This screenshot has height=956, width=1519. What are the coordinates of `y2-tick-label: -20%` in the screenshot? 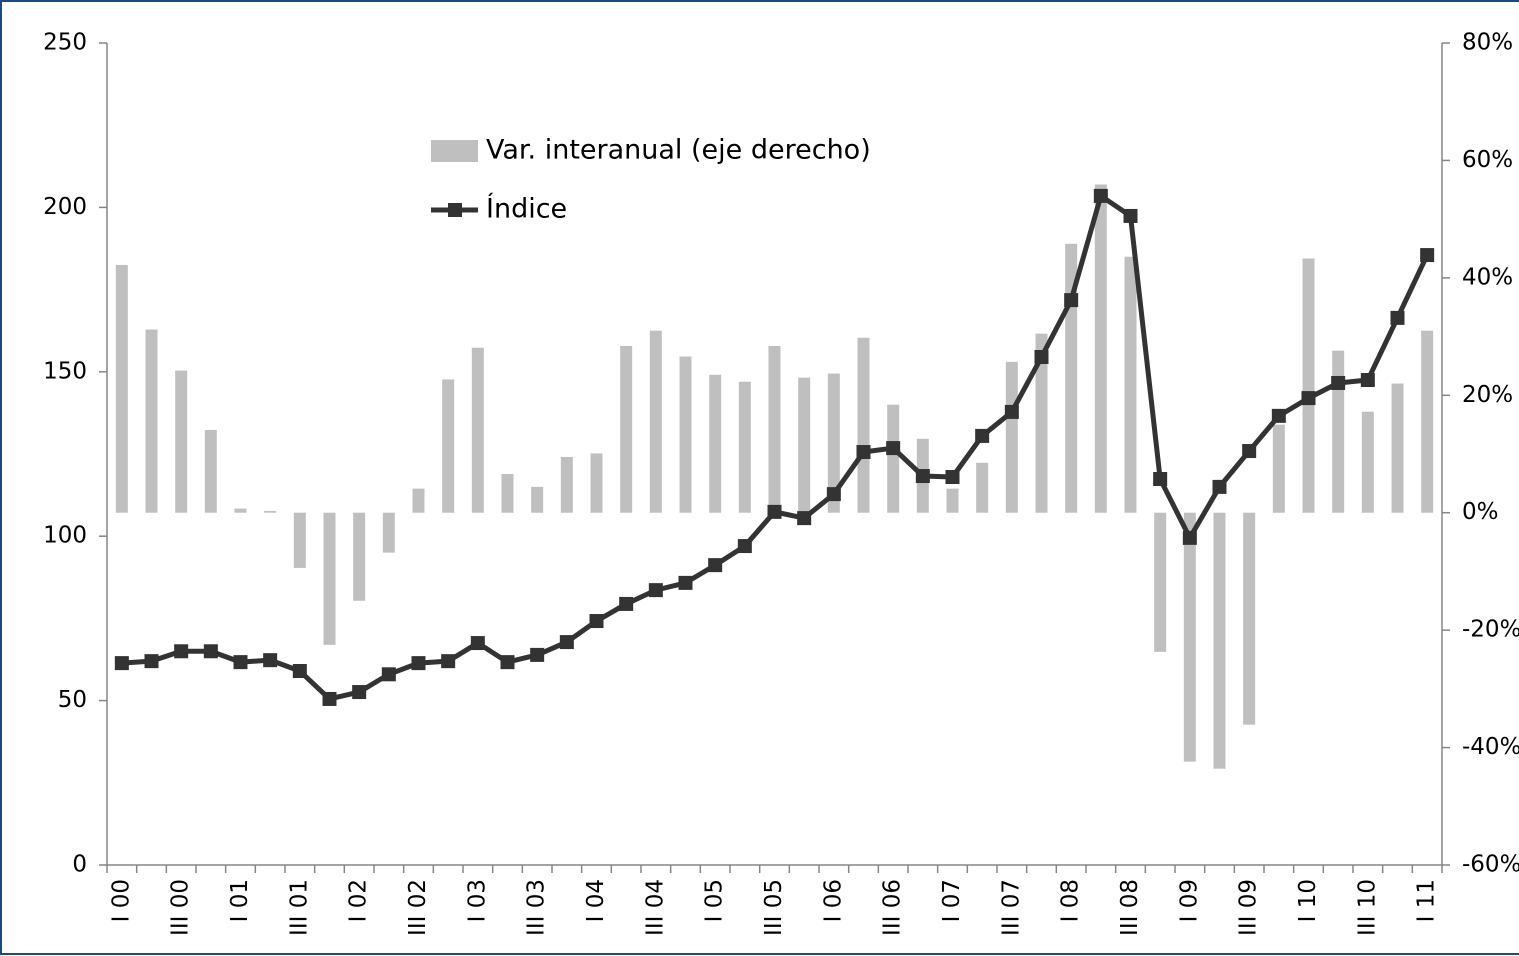 It's located at (1490, 630).